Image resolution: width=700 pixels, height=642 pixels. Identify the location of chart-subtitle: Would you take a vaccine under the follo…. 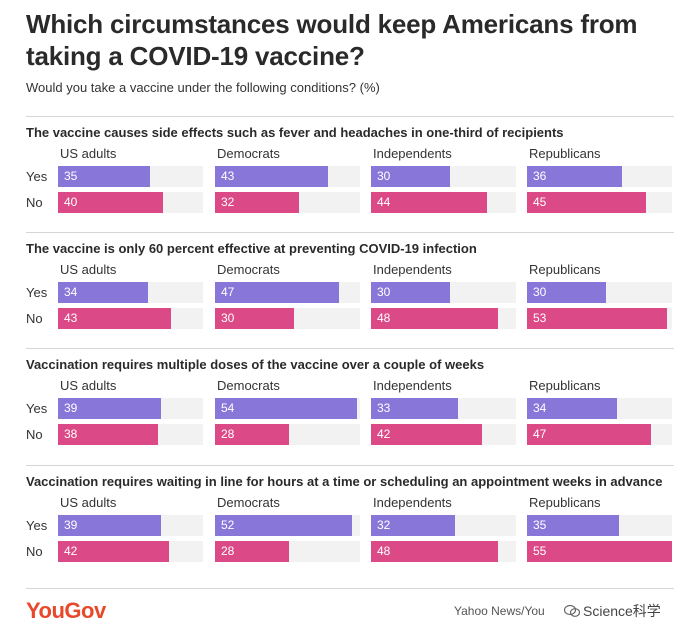
(203, 87).